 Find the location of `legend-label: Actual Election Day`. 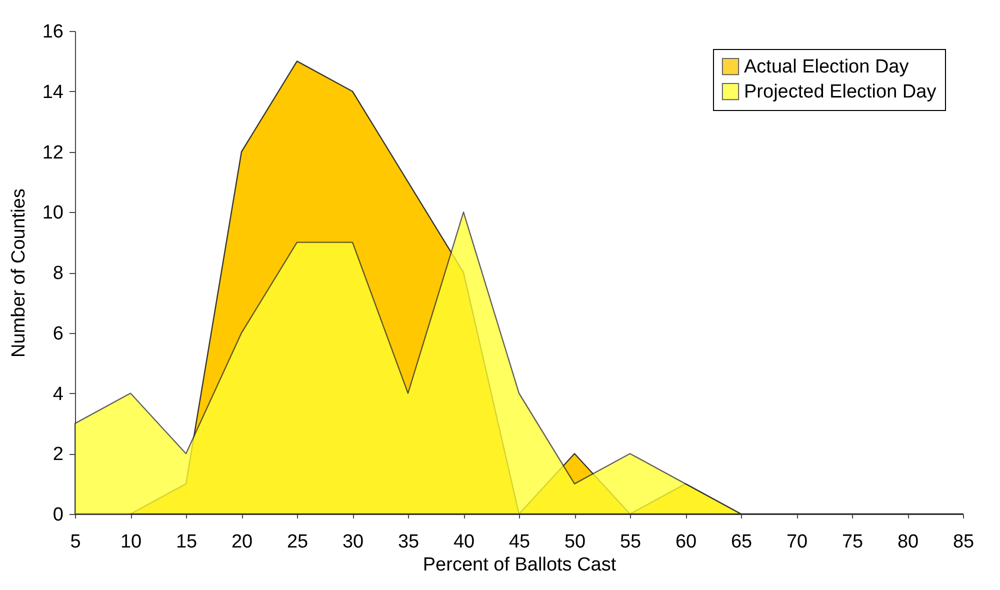

legend-label: Actual Election Day is located at coordinates (827, 67).